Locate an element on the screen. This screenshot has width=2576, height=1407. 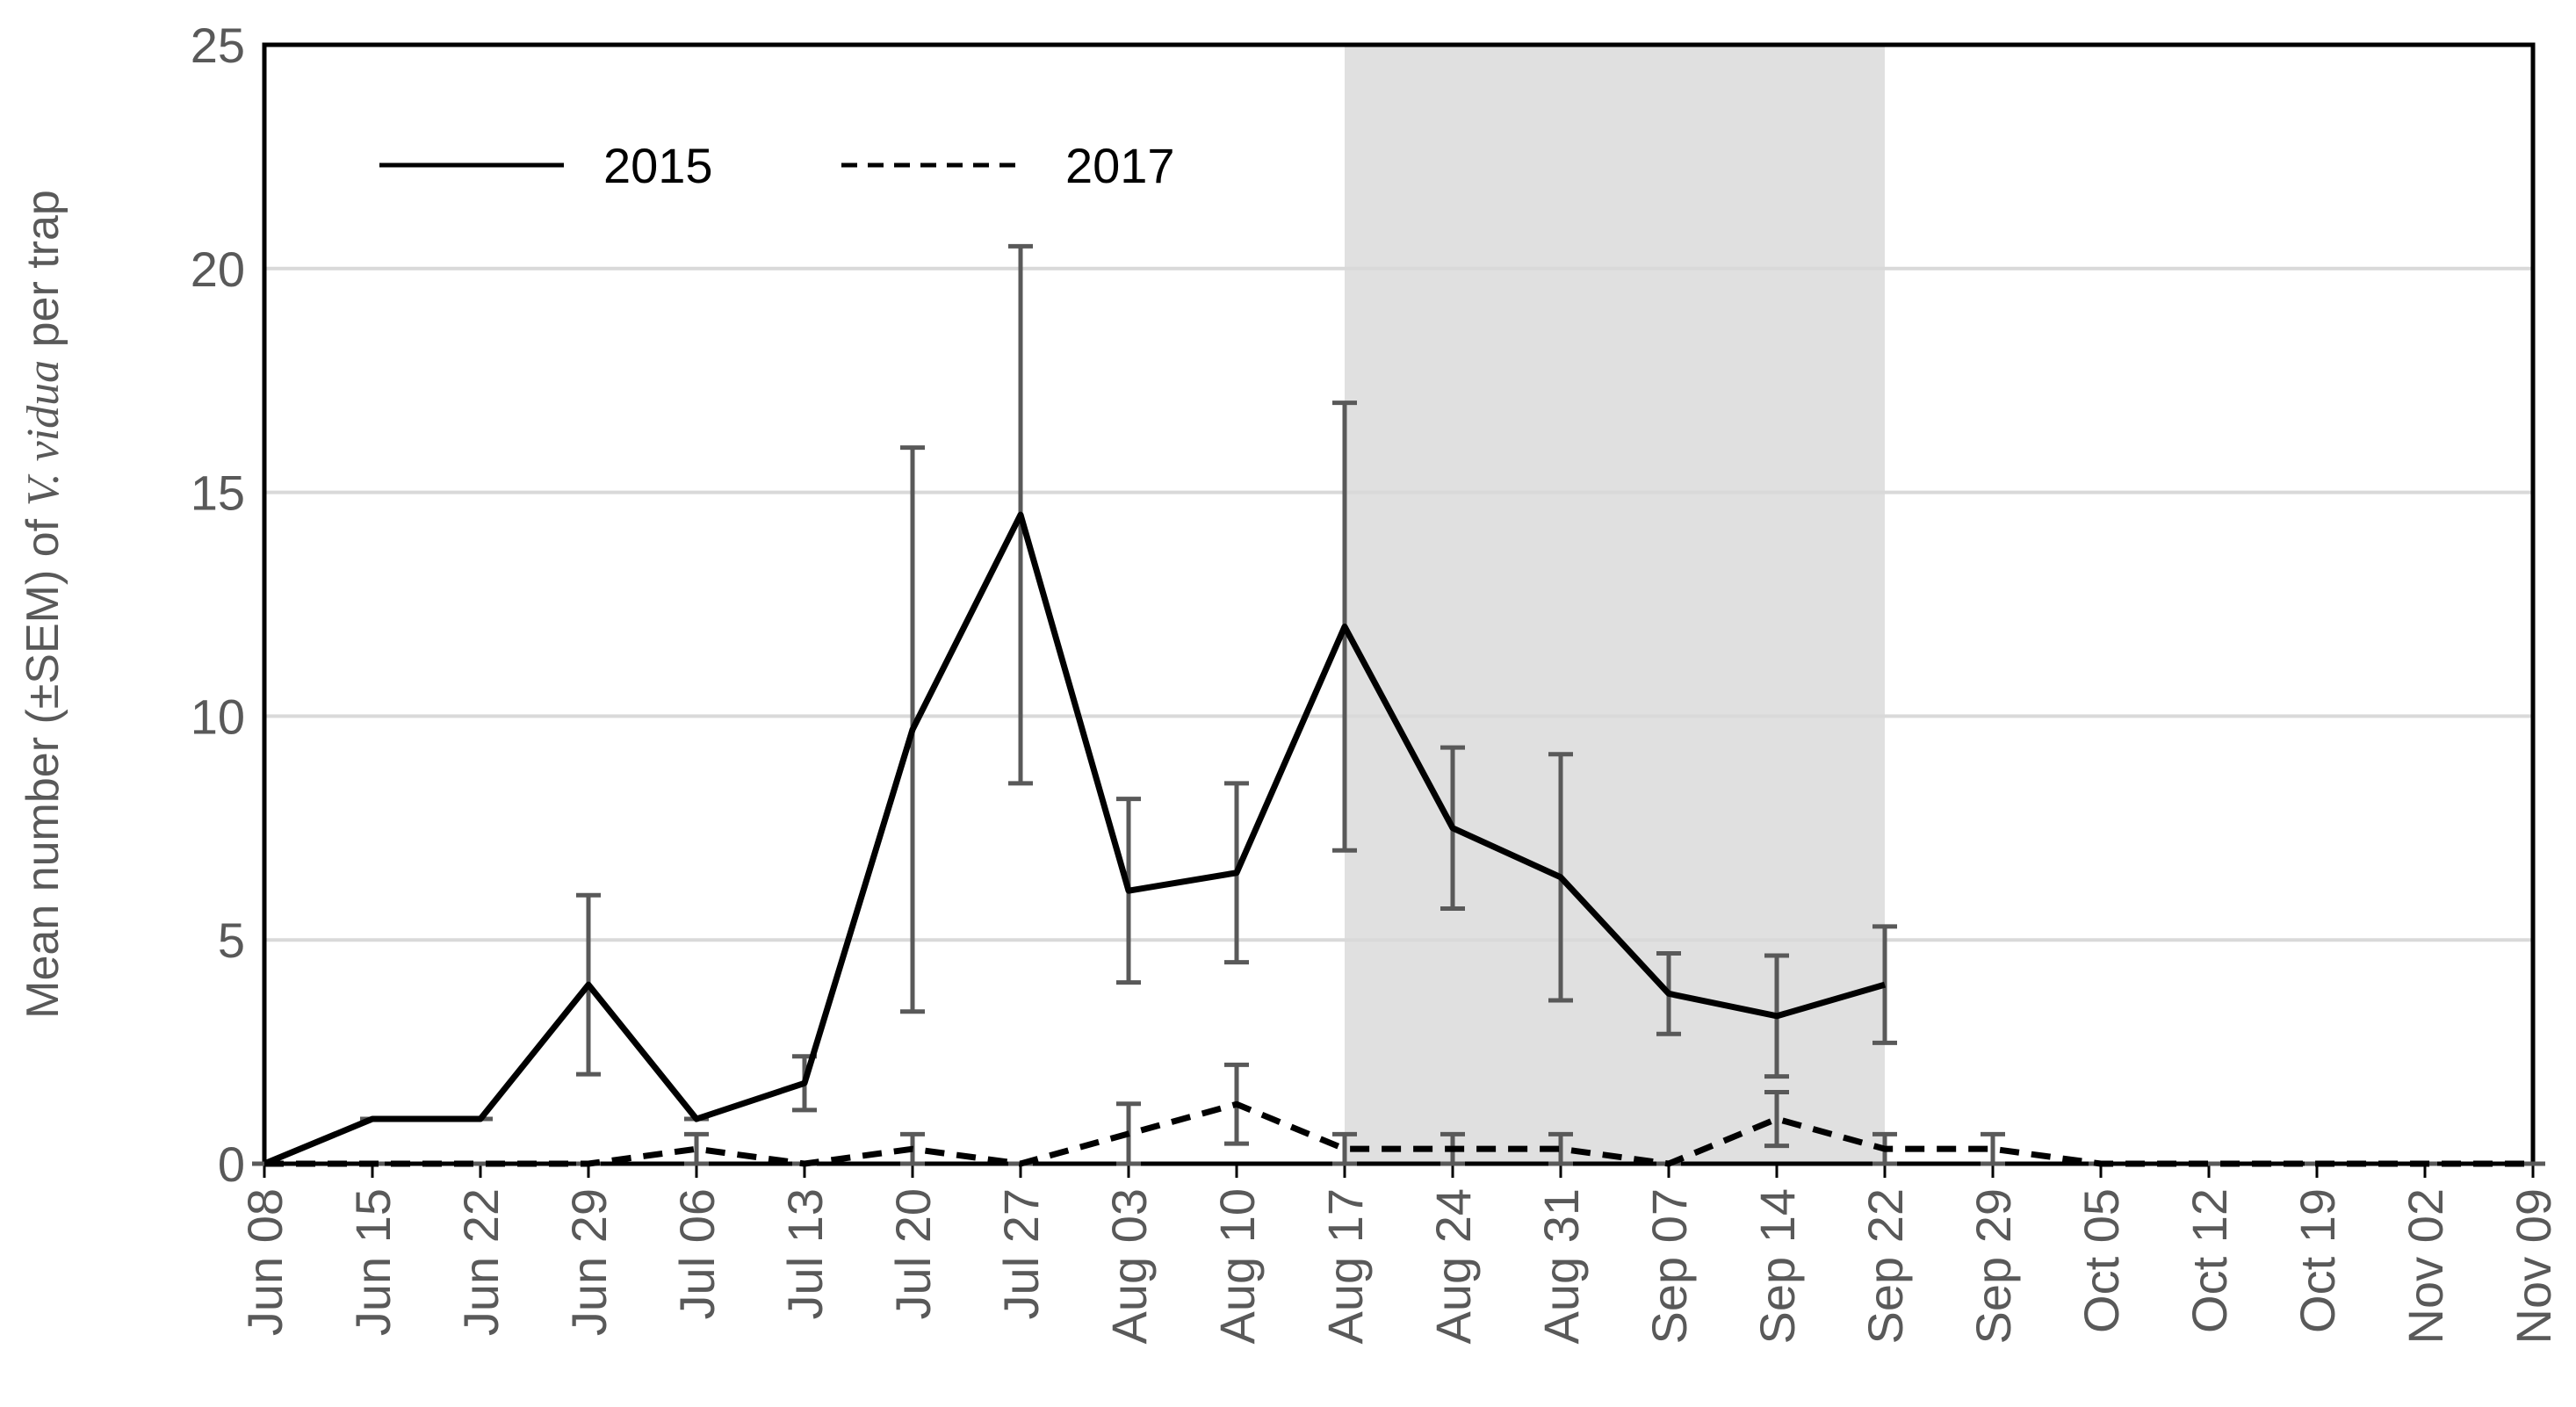
x-tick-label: Aug 17 is located at coordinates (1345, 1267).